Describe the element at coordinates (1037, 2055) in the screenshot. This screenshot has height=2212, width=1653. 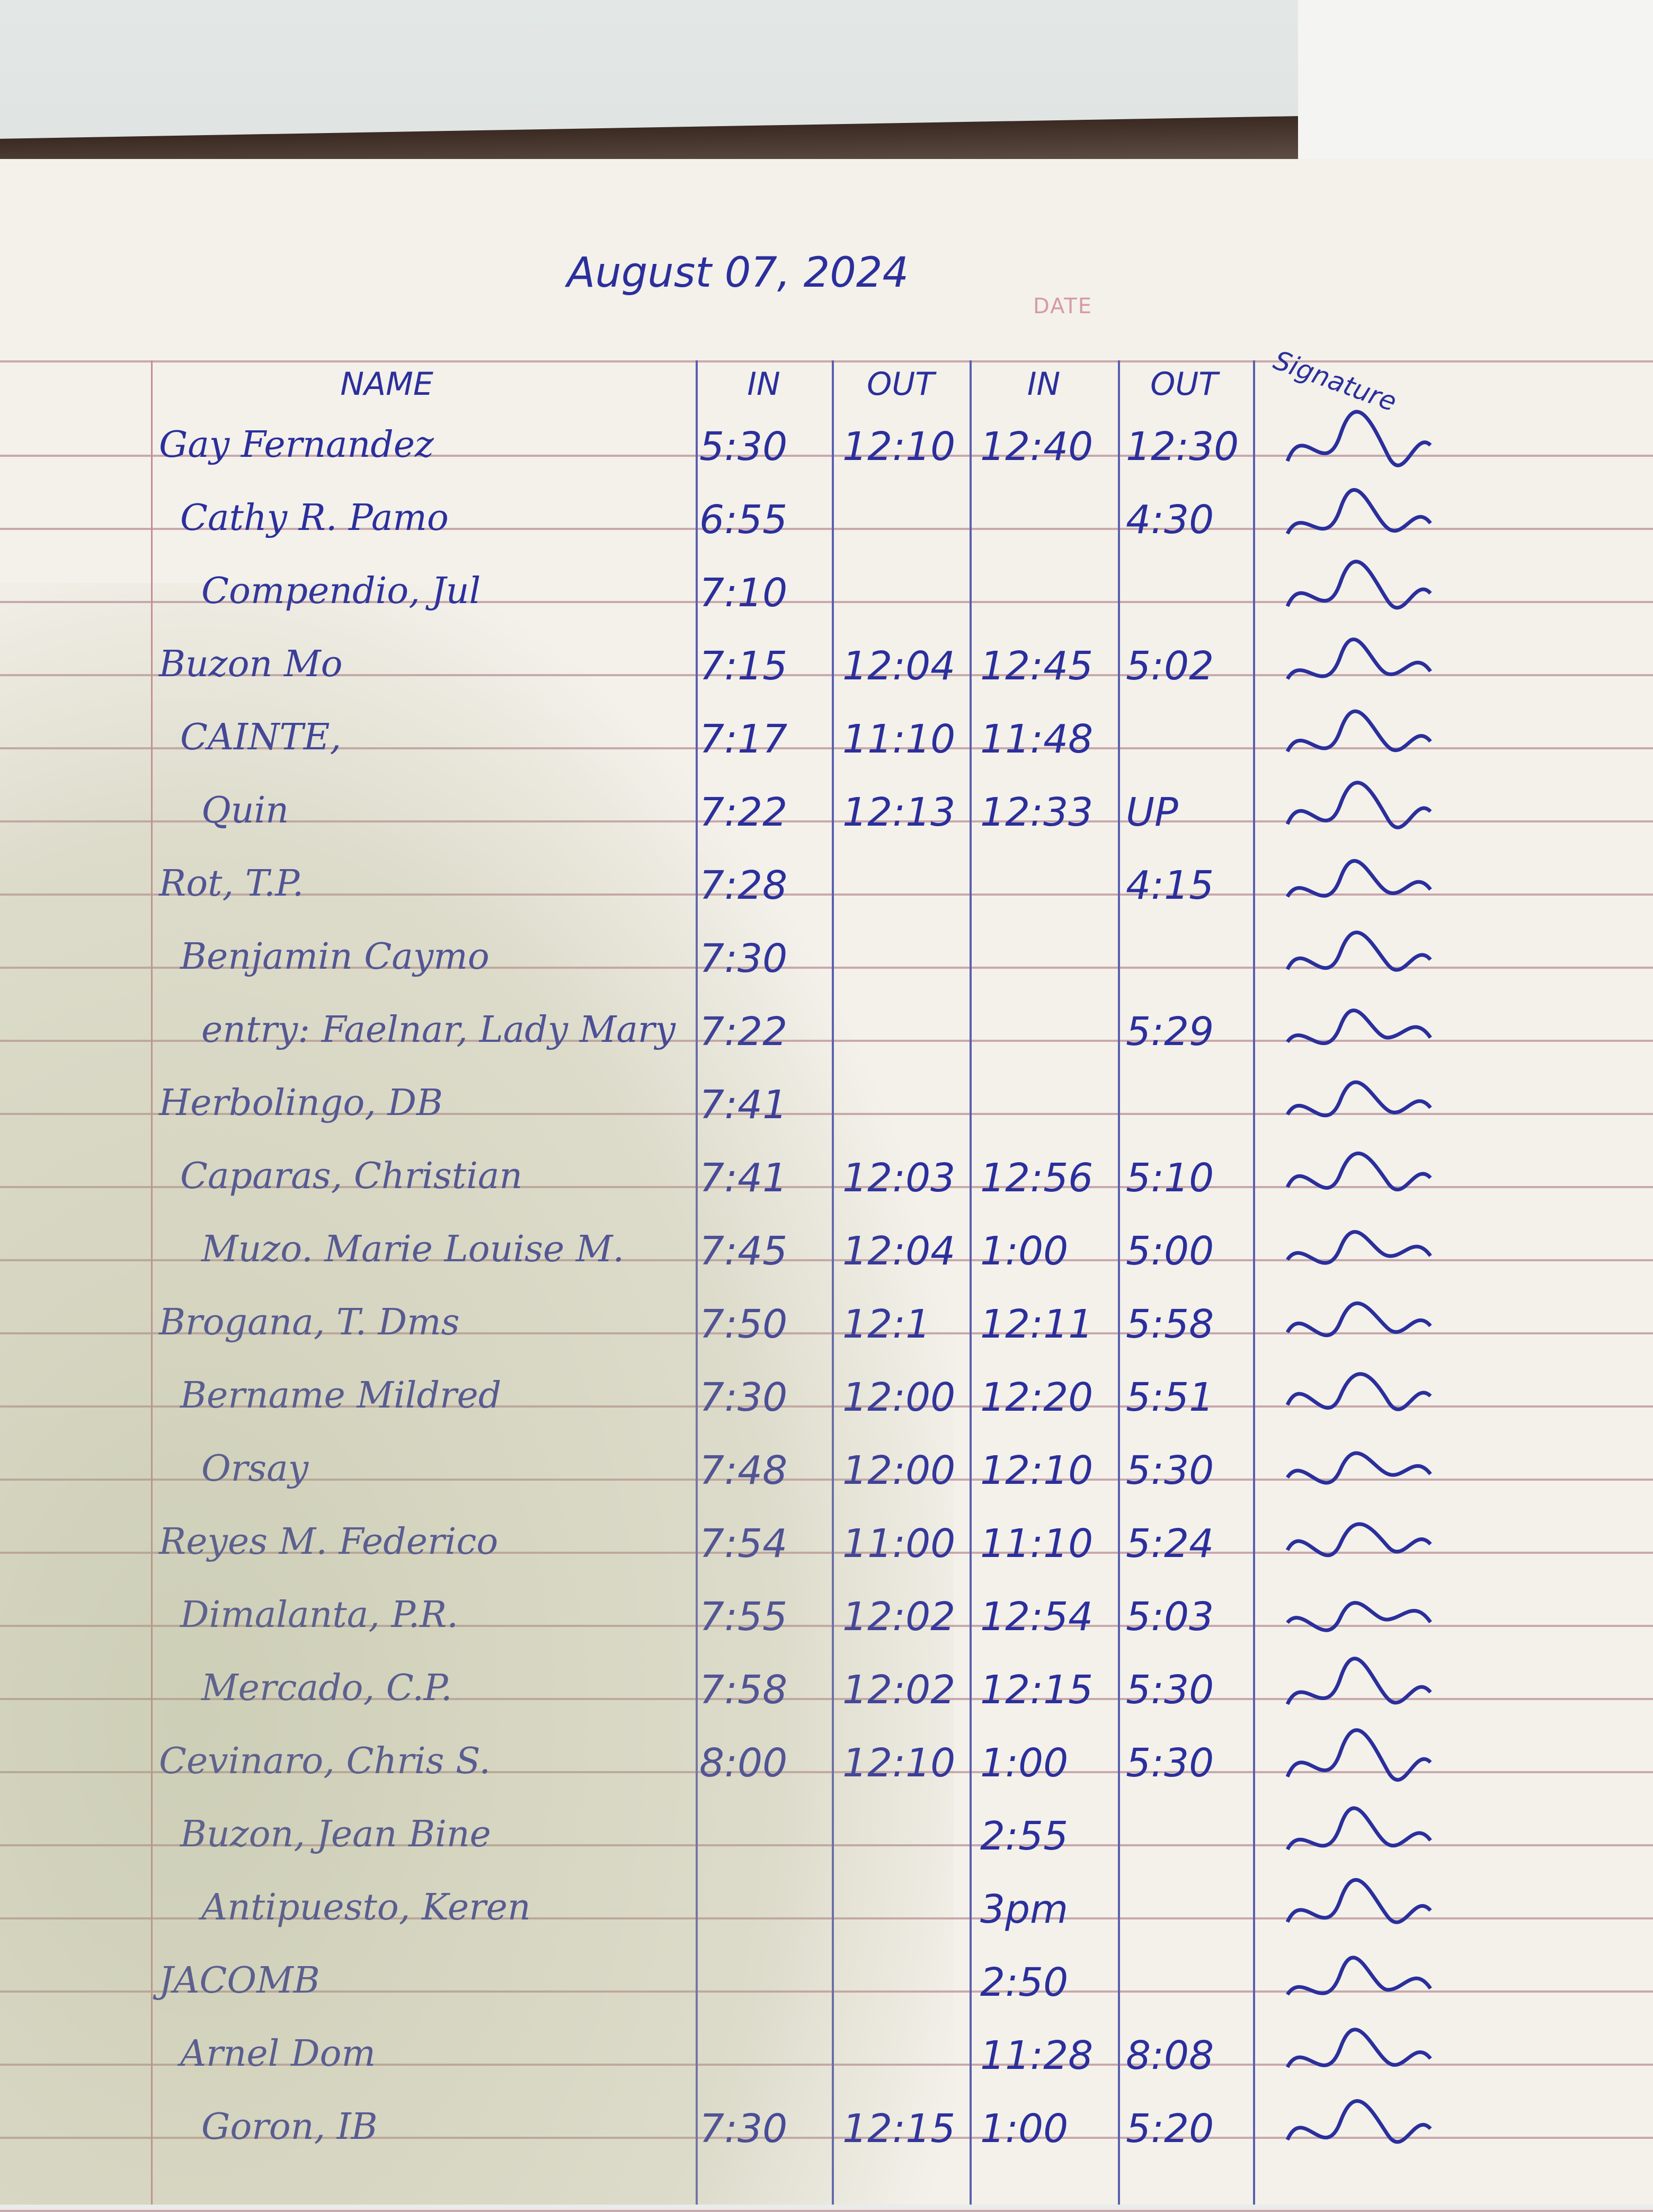
I see `time-in-pm: 11:28` at that location.